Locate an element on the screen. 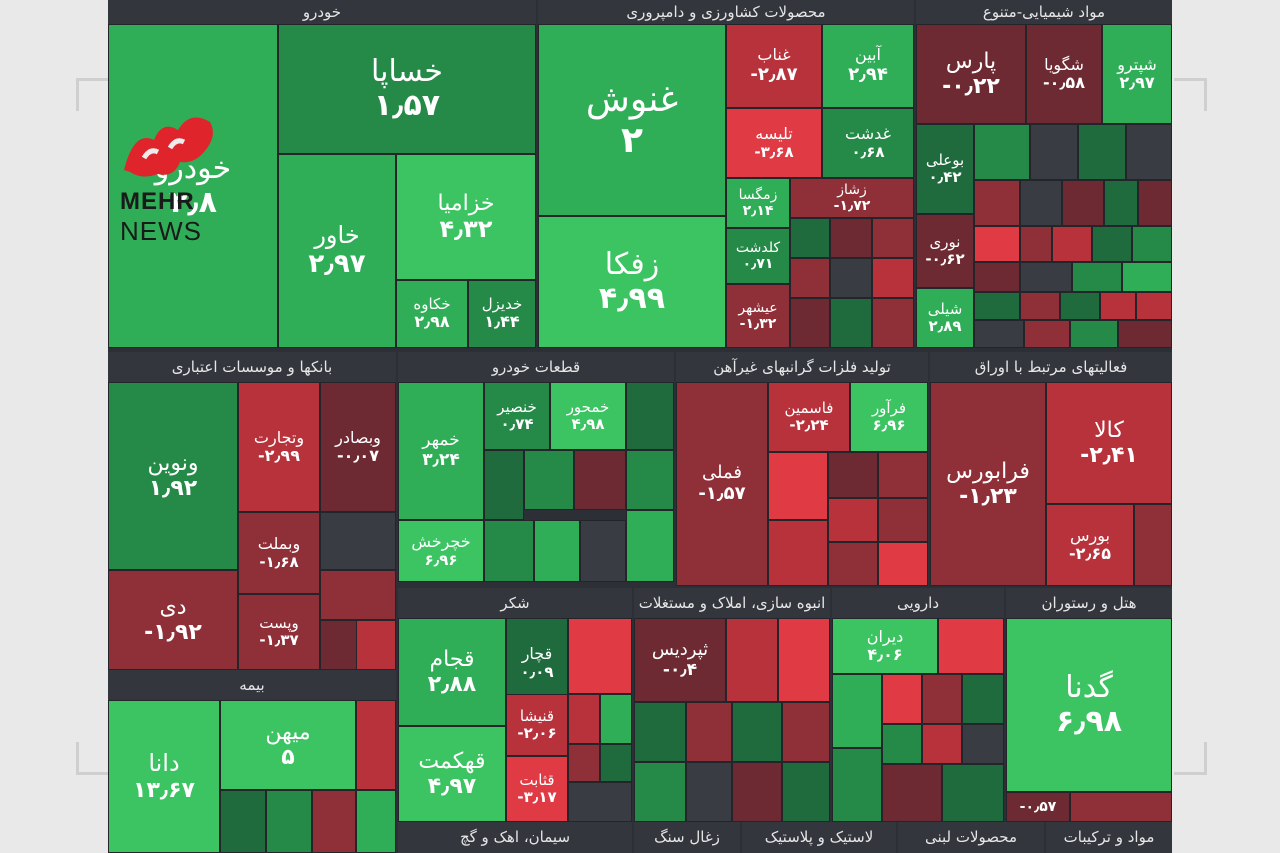 The height and width of the screenshot is (853, 1280). sector-header: انبوه سازی، املاک و مستغلات is located at coordinates (732, 603).